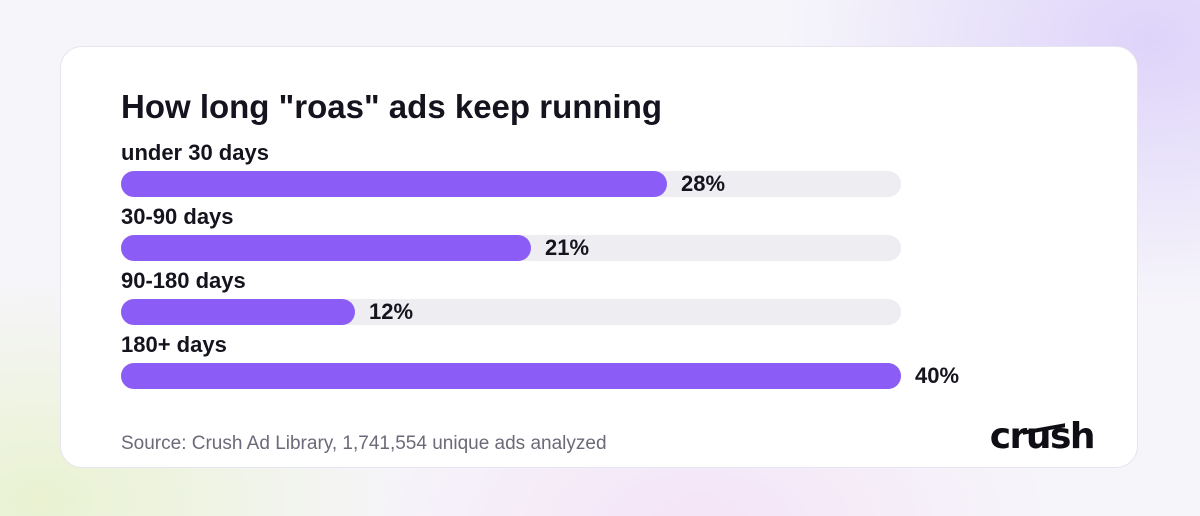  I want to click on category-label: under 30 days, so click(195, 152).